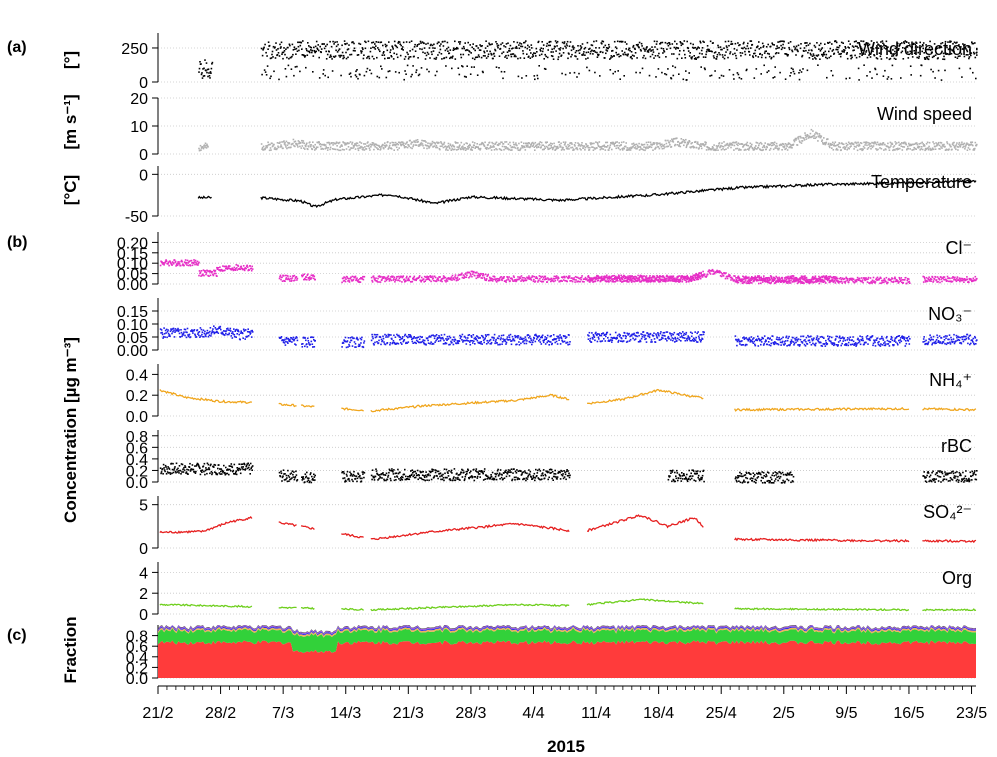  Describe the element at coordinates (924, 114) in the screenshot. I see `series-label: Wind speed` at that location.